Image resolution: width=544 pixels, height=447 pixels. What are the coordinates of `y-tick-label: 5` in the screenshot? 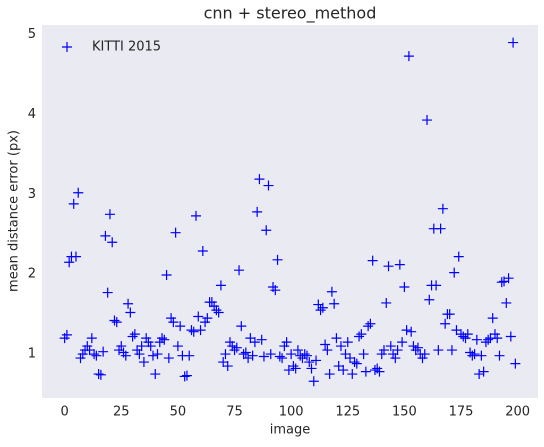 It's located at (32, 34).